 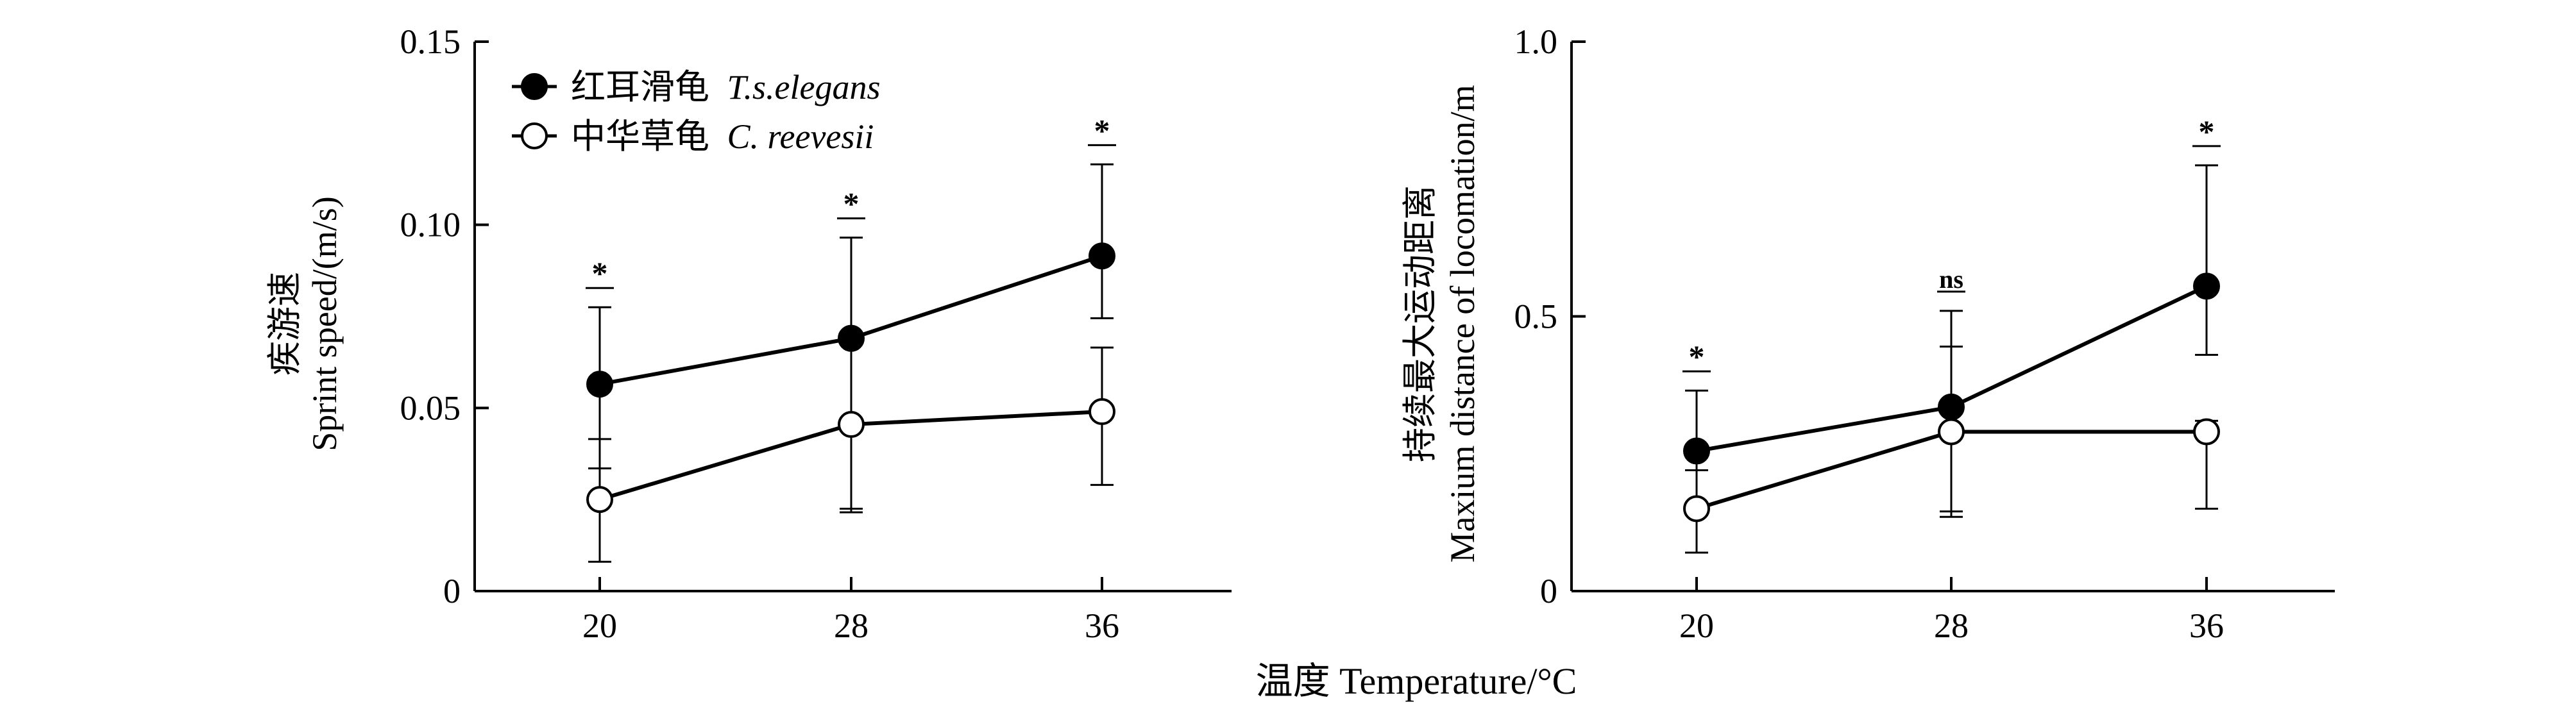 What do you see at coordinates (1548, 591) in the screenshot?
I see `max-distance-y-tick-label: 0` at bounding box center [1548, 591].